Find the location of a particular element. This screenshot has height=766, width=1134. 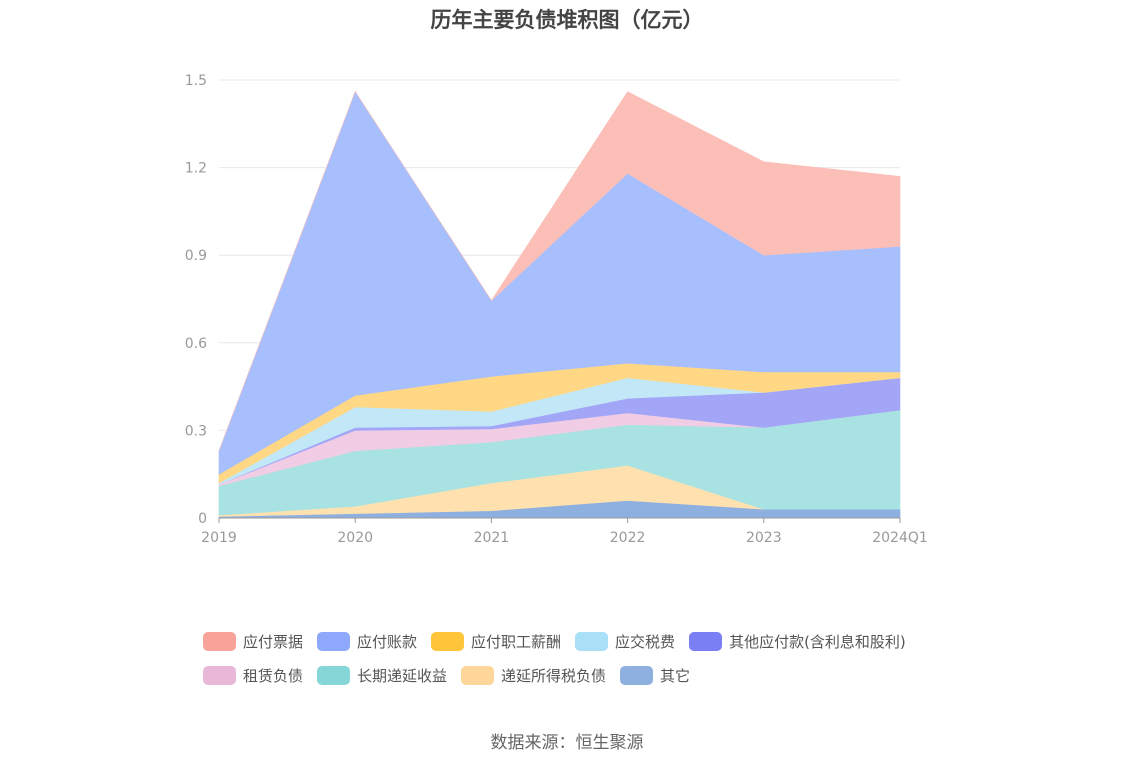

y-tick-label: 0.3 is located at coordinates (196, 431).